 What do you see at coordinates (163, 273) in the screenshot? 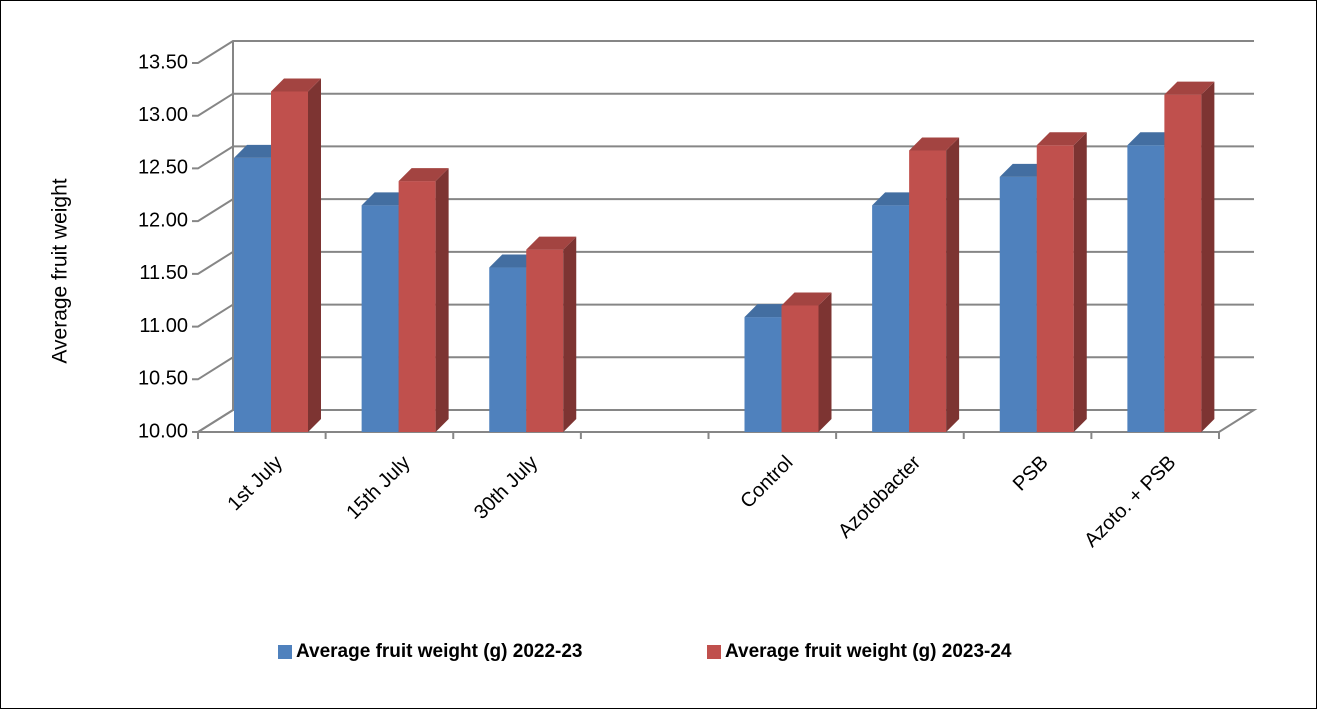
I see `y-tick-label: 11.50` at bounding box center [163, 273].